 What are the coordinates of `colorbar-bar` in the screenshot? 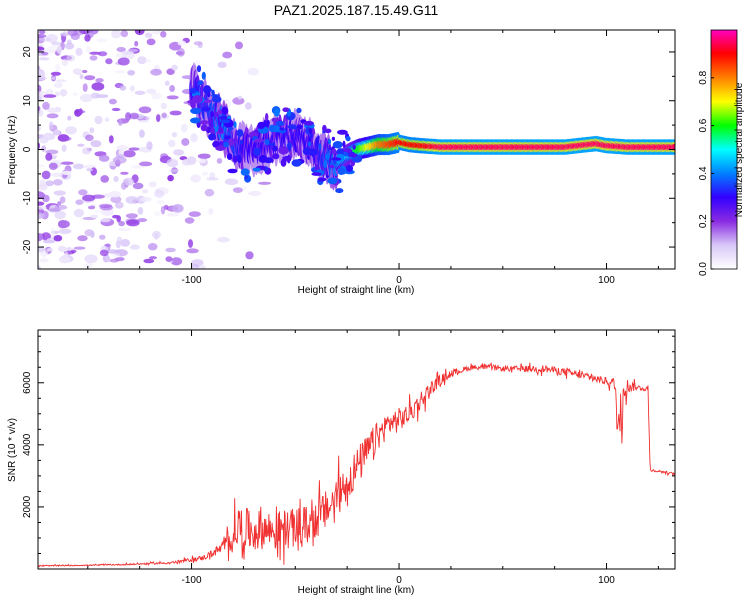 It's located at (724, 149).